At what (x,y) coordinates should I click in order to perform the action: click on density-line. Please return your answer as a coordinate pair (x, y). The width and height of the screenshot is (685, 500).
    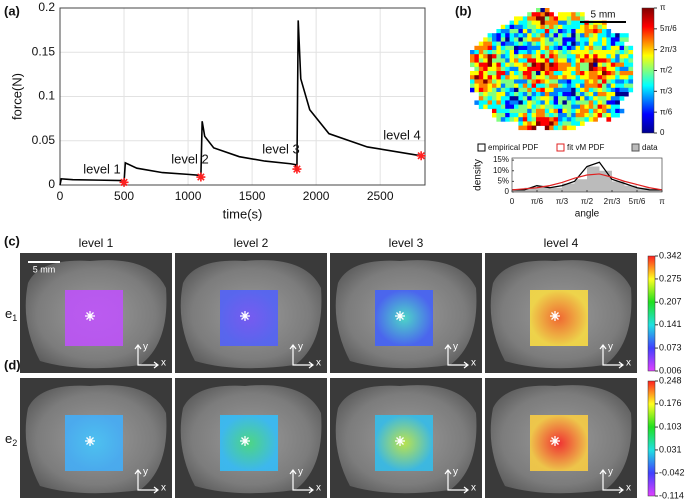
    Looking at the image, I should click on (587, 176).